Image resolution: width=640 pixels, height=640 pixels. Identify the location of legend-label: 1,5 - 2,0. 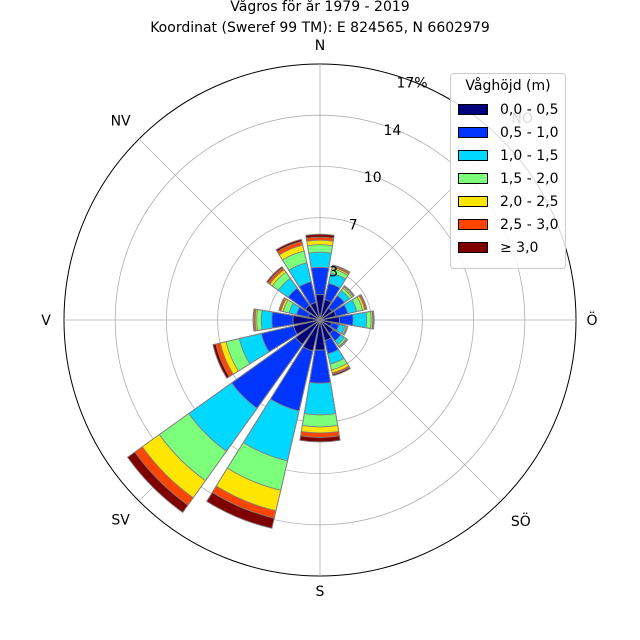
(529, 178).